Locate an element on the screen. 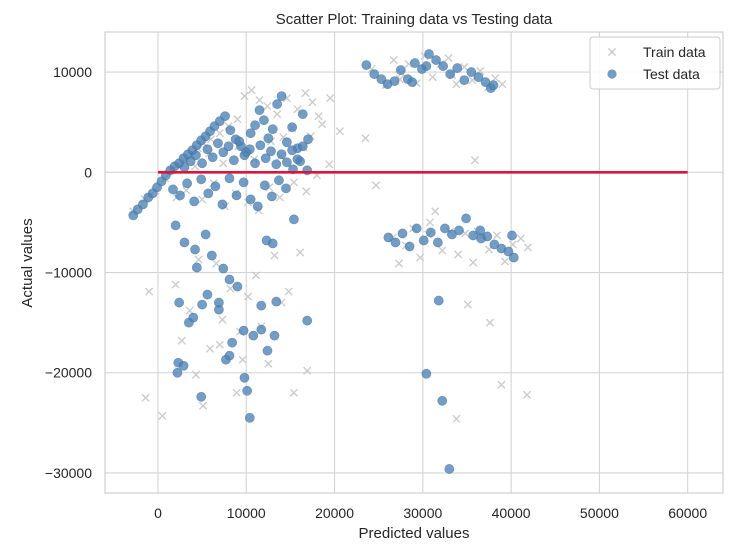 The image size is (743, 558). legend: Train data Test data is located at coordinates (655, 63).